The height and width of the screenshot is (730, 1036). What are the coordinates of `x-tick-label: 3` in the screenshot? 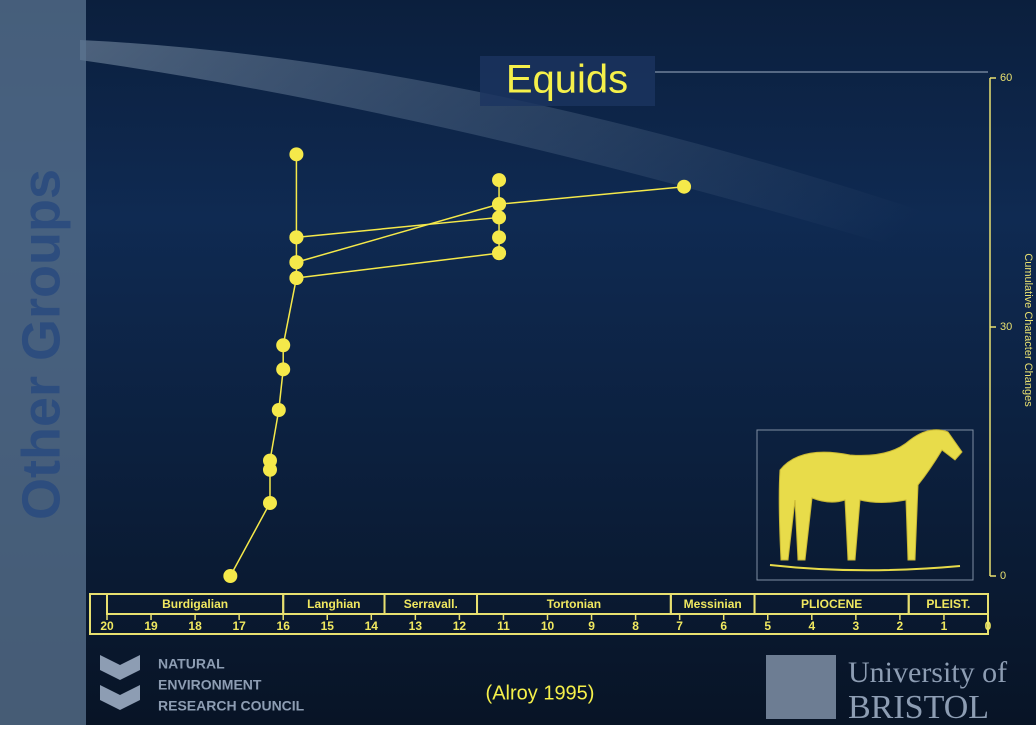 It's located at (856, 626).